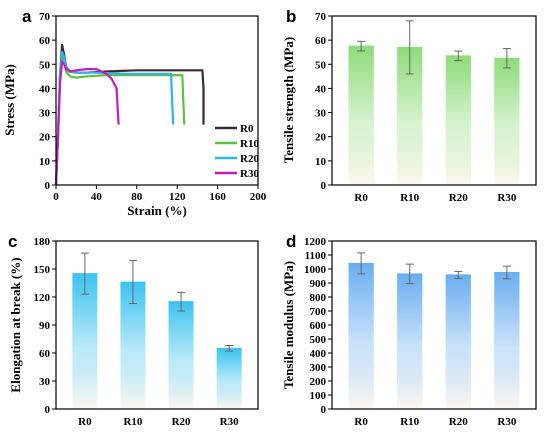  Describe the element at coordinates (137, 197) in the screenshot. I see `x-tick-label: 80` at that location.